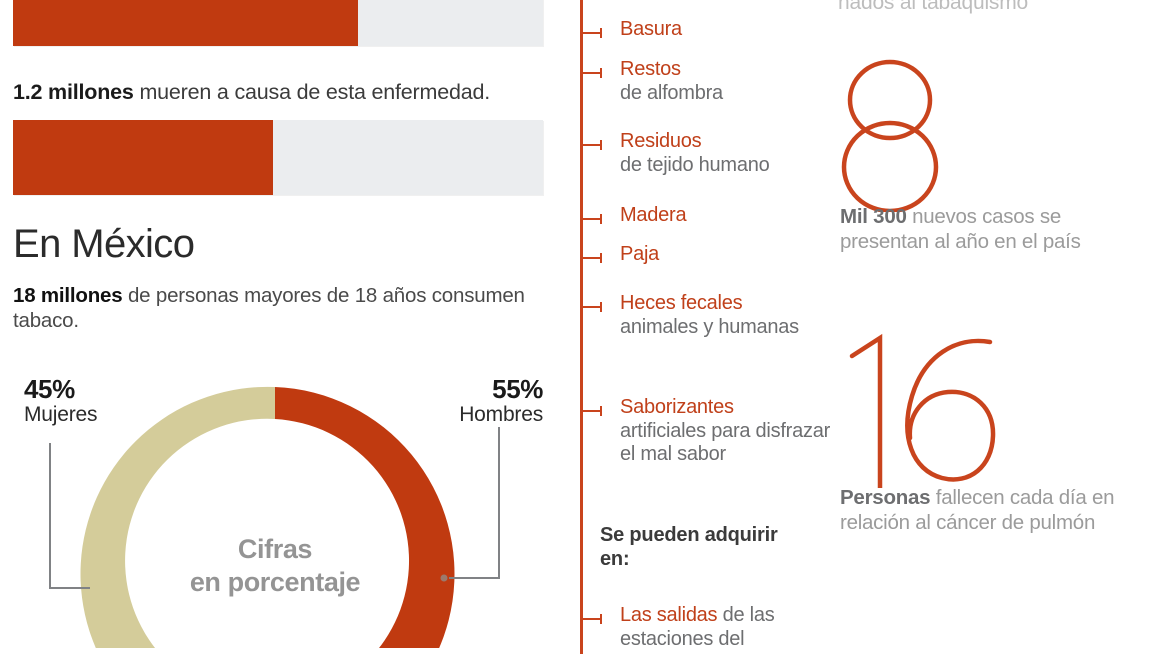 This screenshot has height=654, width=1152. I want to click on section-subtitle-bold: 18 millones, so click(68, 295).